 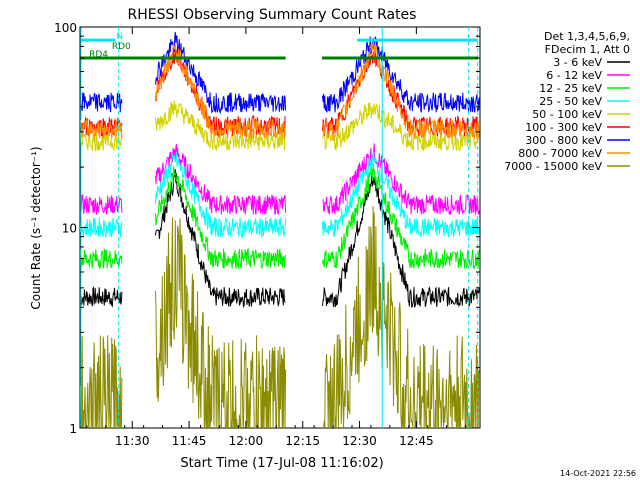 What do you see at coordinates (587, 36) in the screenshot?
I see `legend-header-1: Det 1,3,4,5,6,9,` at bounding box center [587, 36].